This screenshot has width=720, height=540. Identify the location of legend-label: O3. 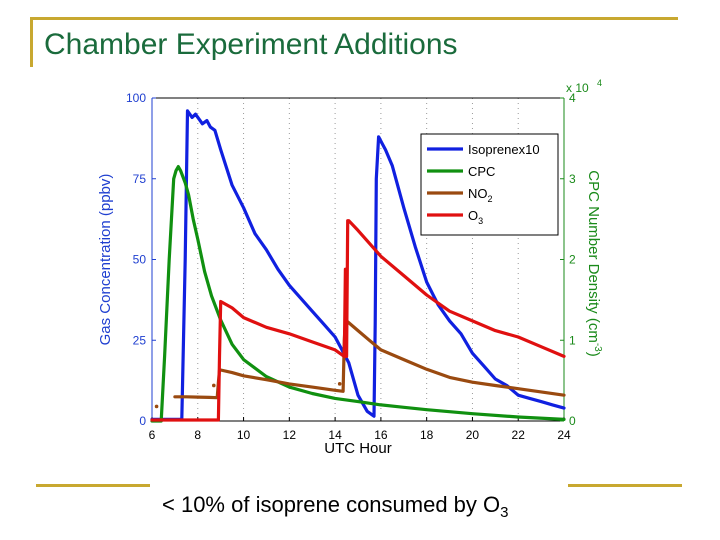
(475, 217).